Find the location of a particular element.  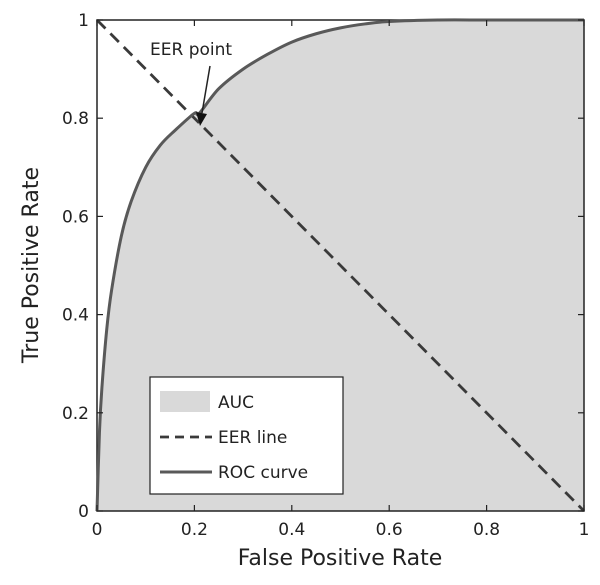

x-tick-label: 0.8 is located at coordinates (486, 530).